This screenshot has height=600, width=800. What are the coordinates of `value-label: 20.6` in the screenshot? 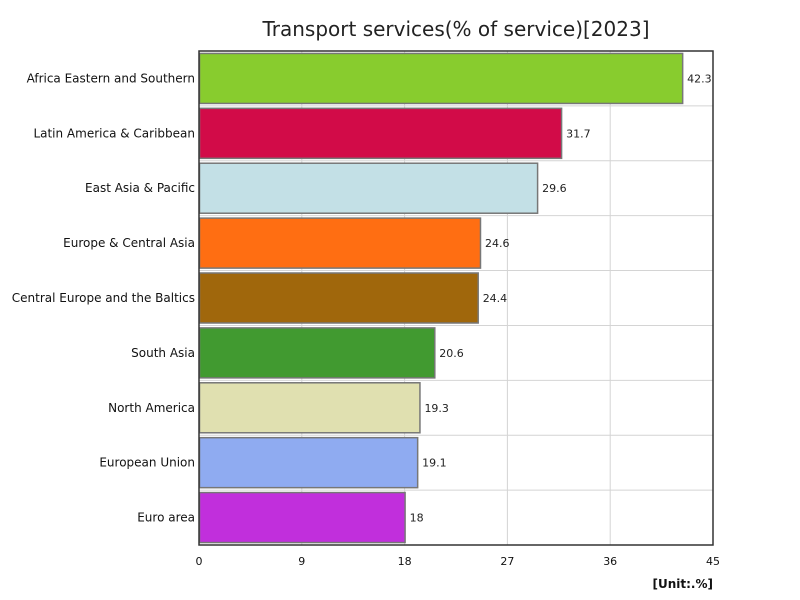 It's located at (451, 353).